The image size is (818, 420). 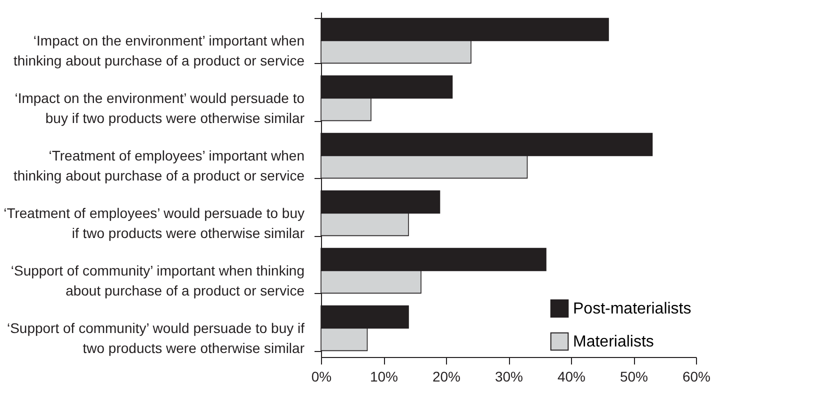 What do you see at coordinates (446, 376) in the screenshot?
I see `x-tick-label: 20%` at bounding box center [446, 376].